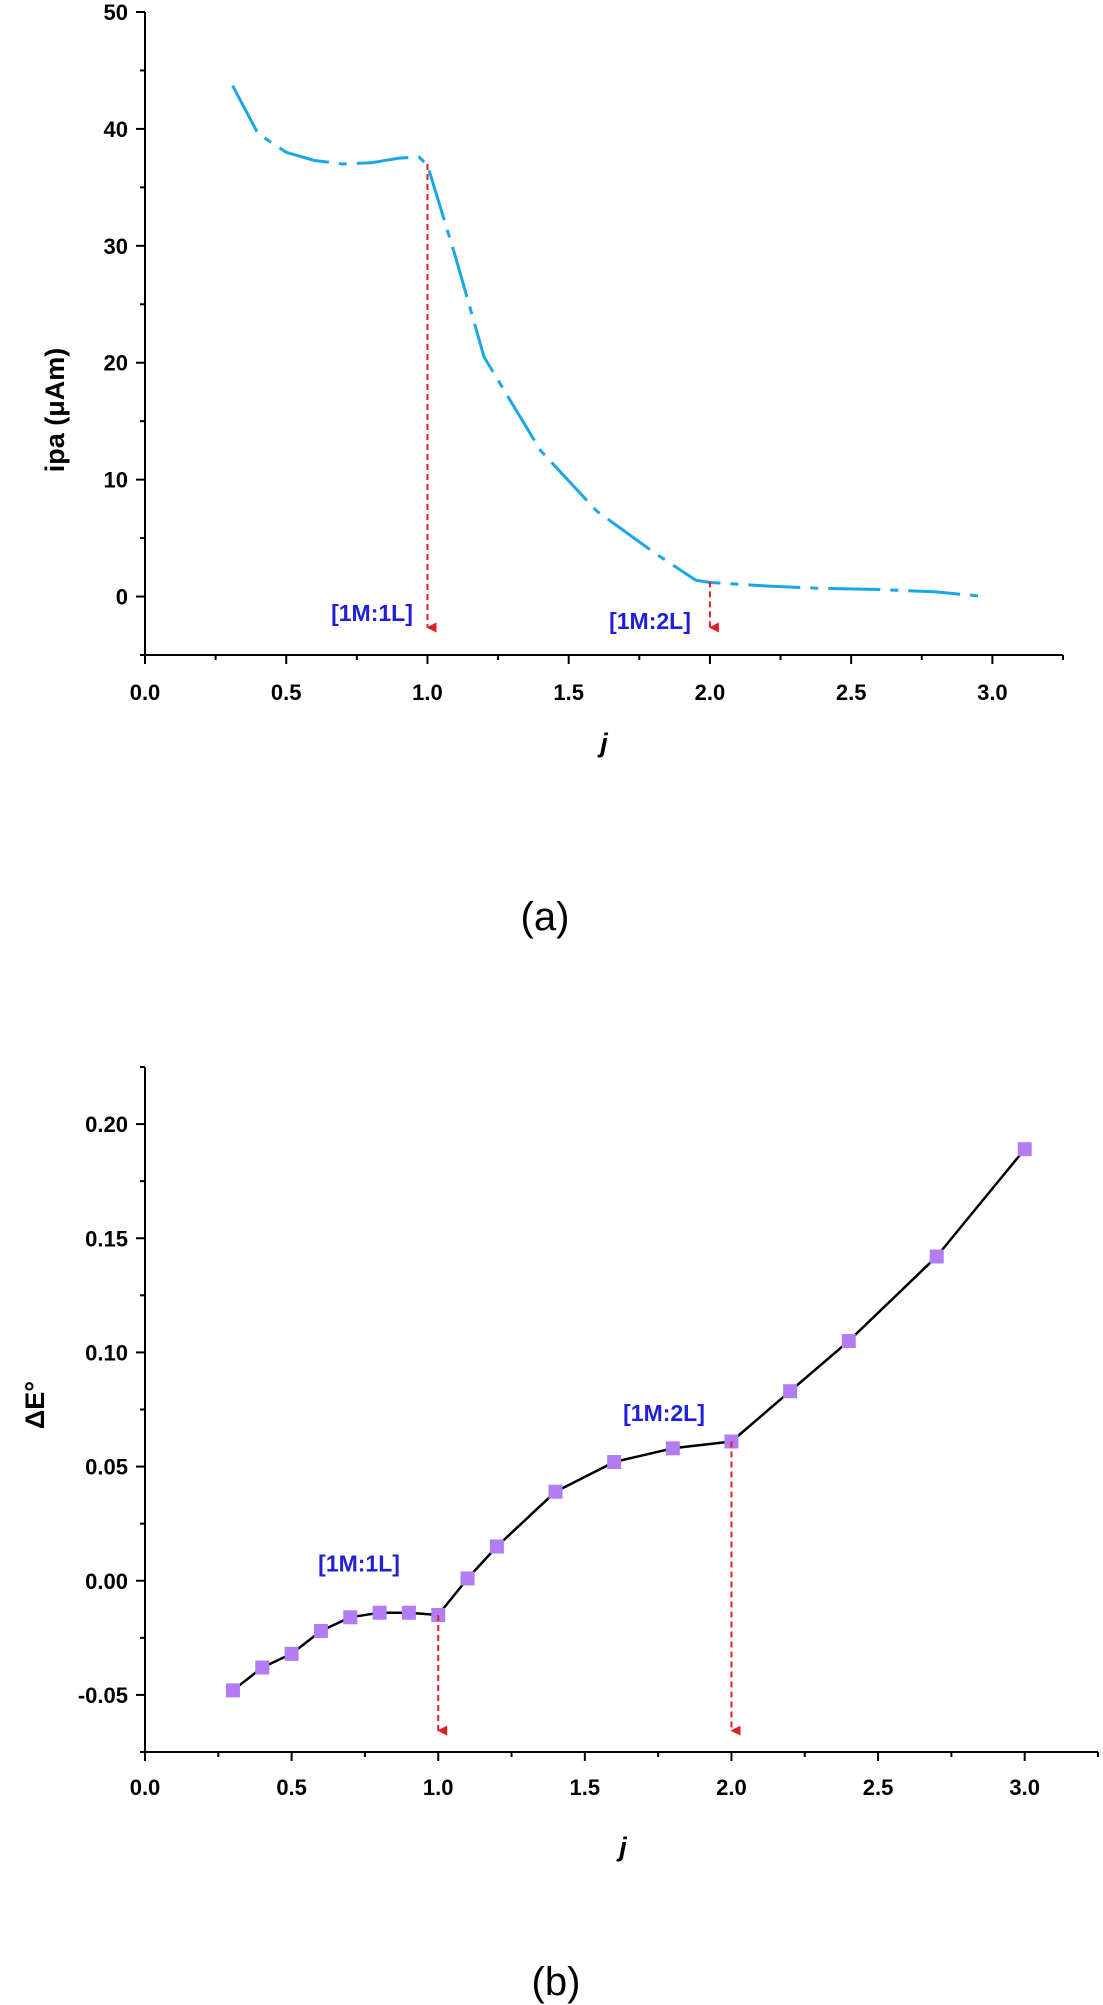 The width and height of the screenshot is (1103, 2005). What do you see at coordinates (35, 1405) in the screenshot?
I see `panel-b-y-axis-title: ΔE°` at bounding box center [35, 1405].